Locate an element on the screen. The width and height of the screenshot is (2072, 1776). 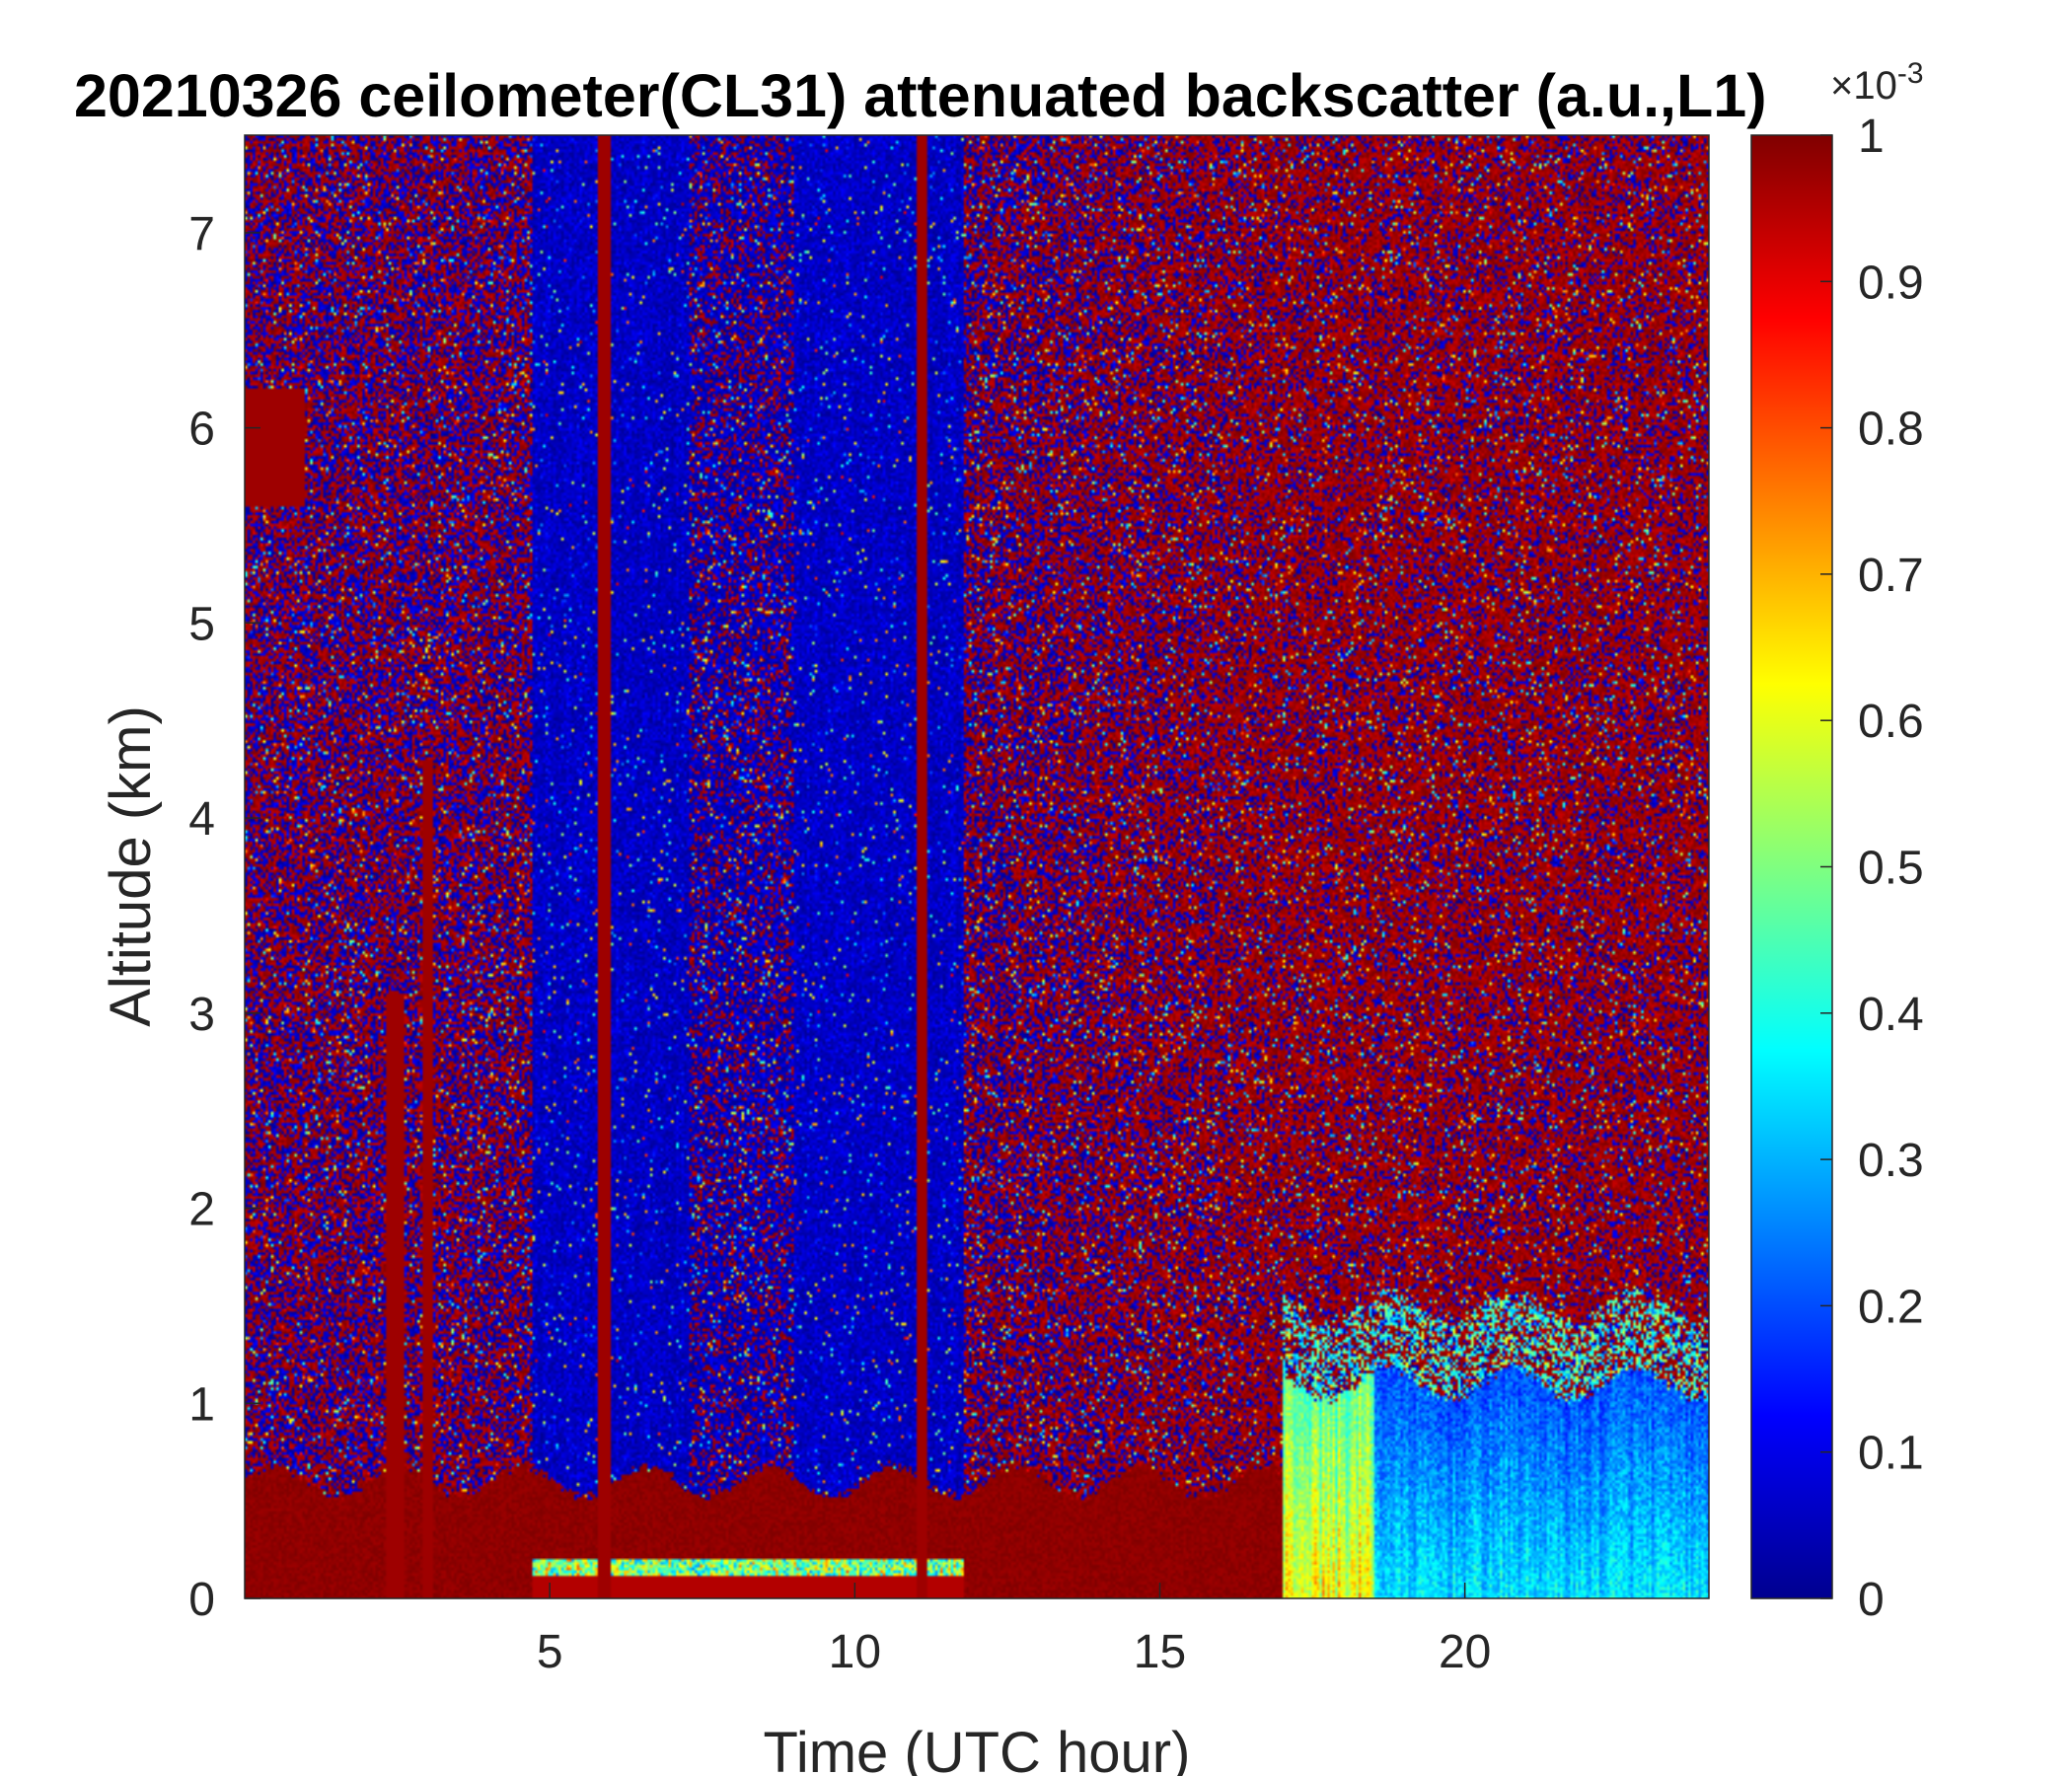
colorbar-tick-label: 0.2 is located at coordinates (1891, 1307).